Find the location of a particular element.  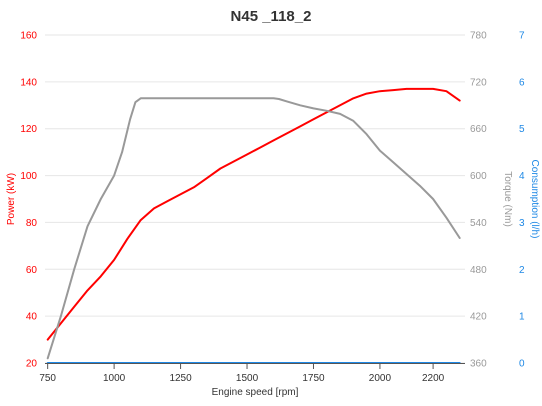

x-tick-label: 750 is located at coordinates (47, 378).